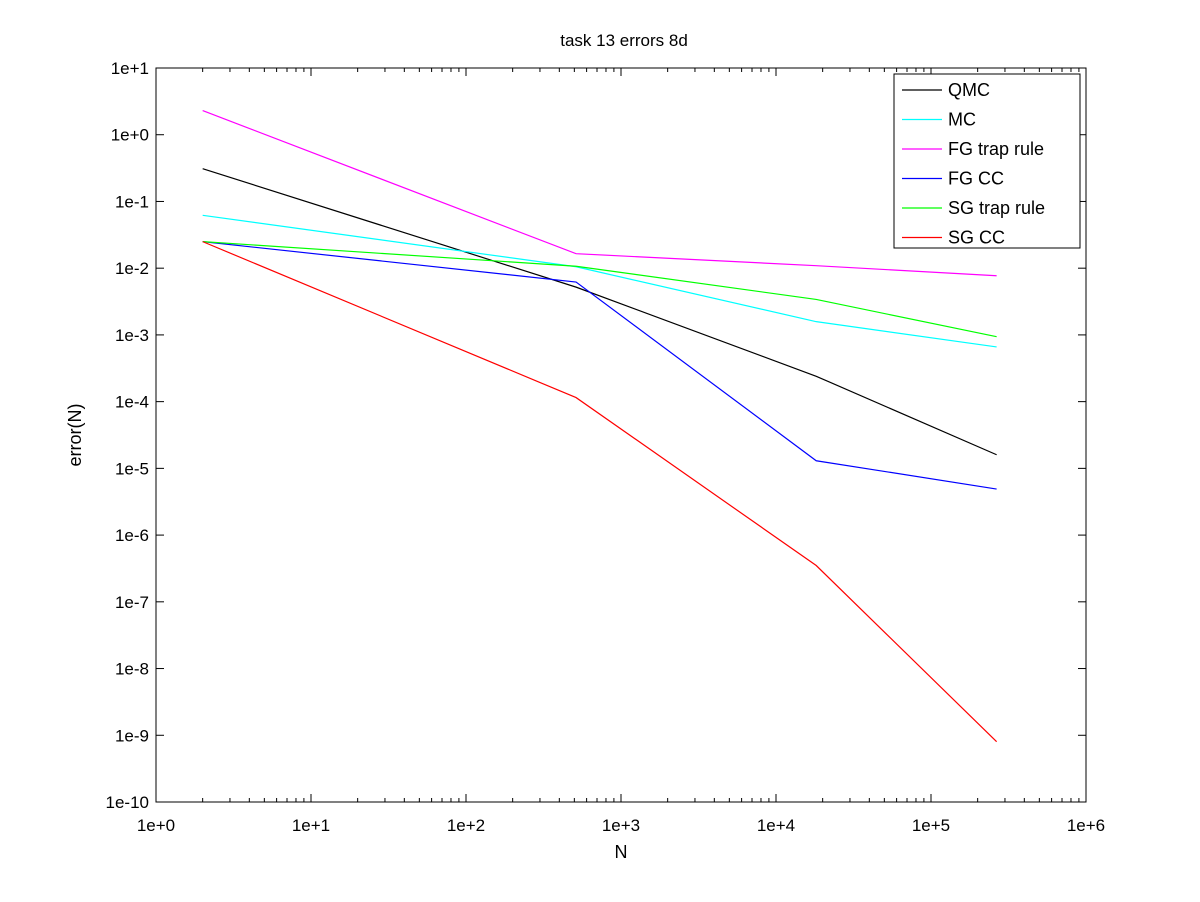 Image resolution: width=1200 pixels, height=902 pixels. What do you see at coordinates (599, 289) in the screenshot?
I see `series-line-sg-trap-rule` at bounding box center [599, 289].